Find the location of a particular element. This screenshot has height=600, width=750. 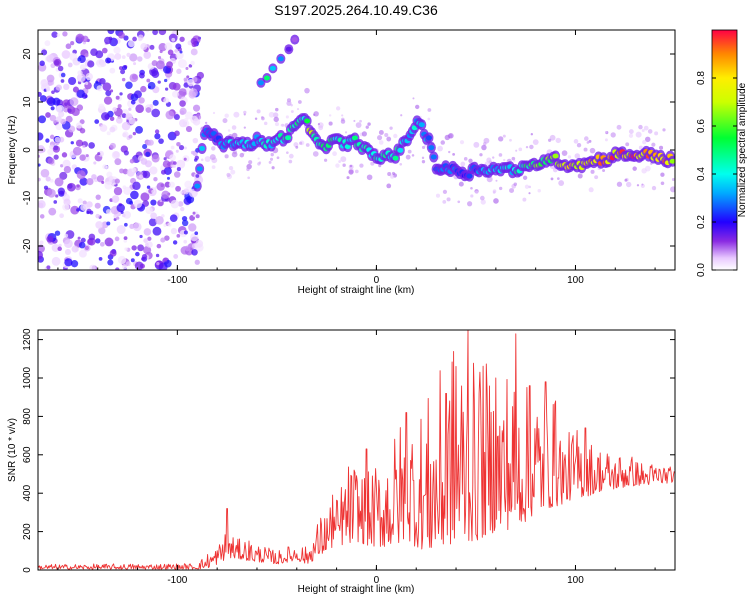

chart-title: S197.2025.264.10.49.C36 is located at coordinates (356, 10).